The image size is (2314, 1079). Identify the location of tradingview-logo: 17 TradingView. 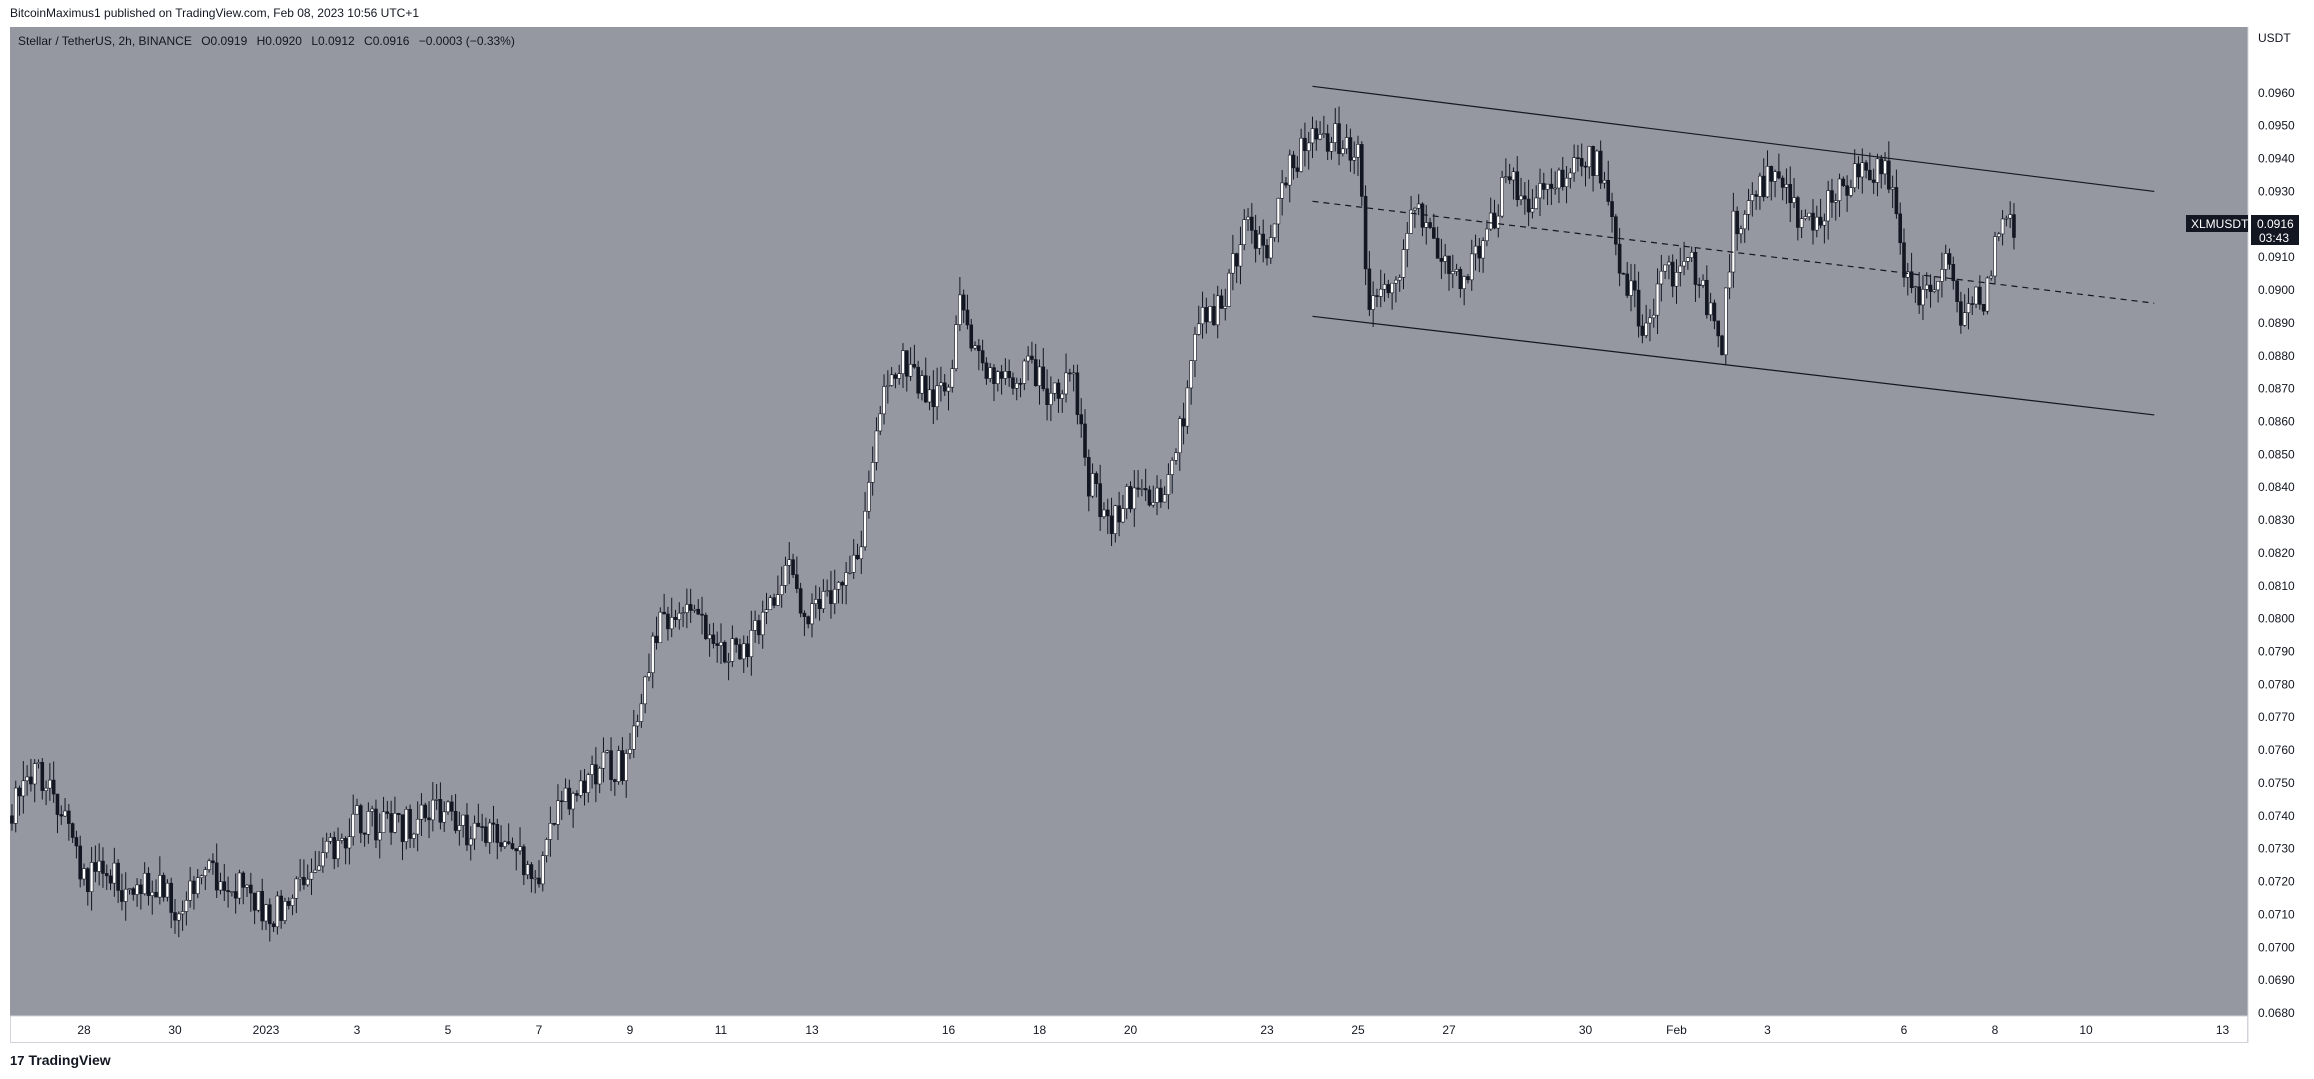
(60, 1060).